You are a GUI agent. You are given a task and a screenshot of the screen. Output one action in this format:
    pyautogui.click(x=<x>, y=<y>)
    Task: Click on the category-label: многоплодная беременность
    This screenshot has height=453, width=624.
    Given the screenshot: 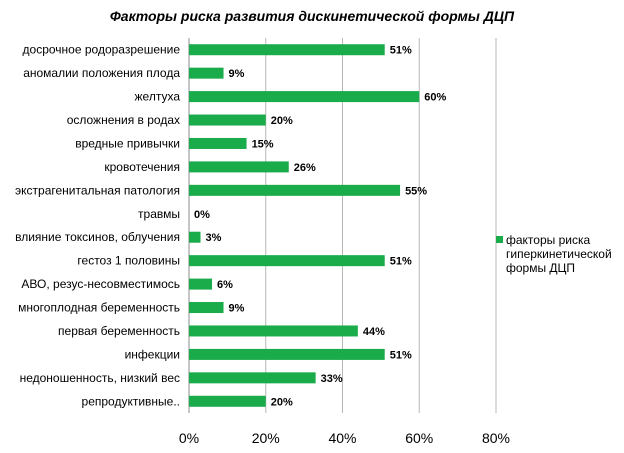 What is the action you would take?
    pyautogui.click(x=99, y=308)
    